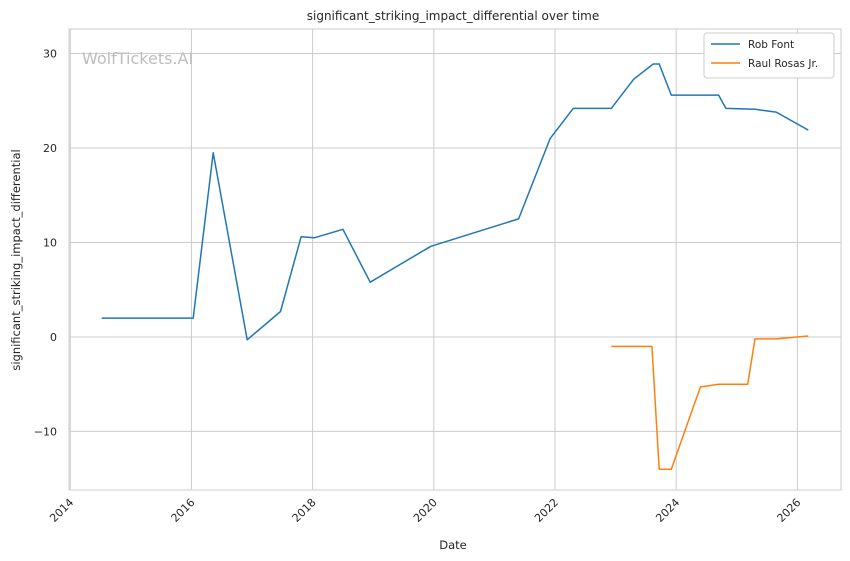  Describe the element at coordinates (183, 510) in the screenshot. I see `x-tick-label: 2016` at that location.